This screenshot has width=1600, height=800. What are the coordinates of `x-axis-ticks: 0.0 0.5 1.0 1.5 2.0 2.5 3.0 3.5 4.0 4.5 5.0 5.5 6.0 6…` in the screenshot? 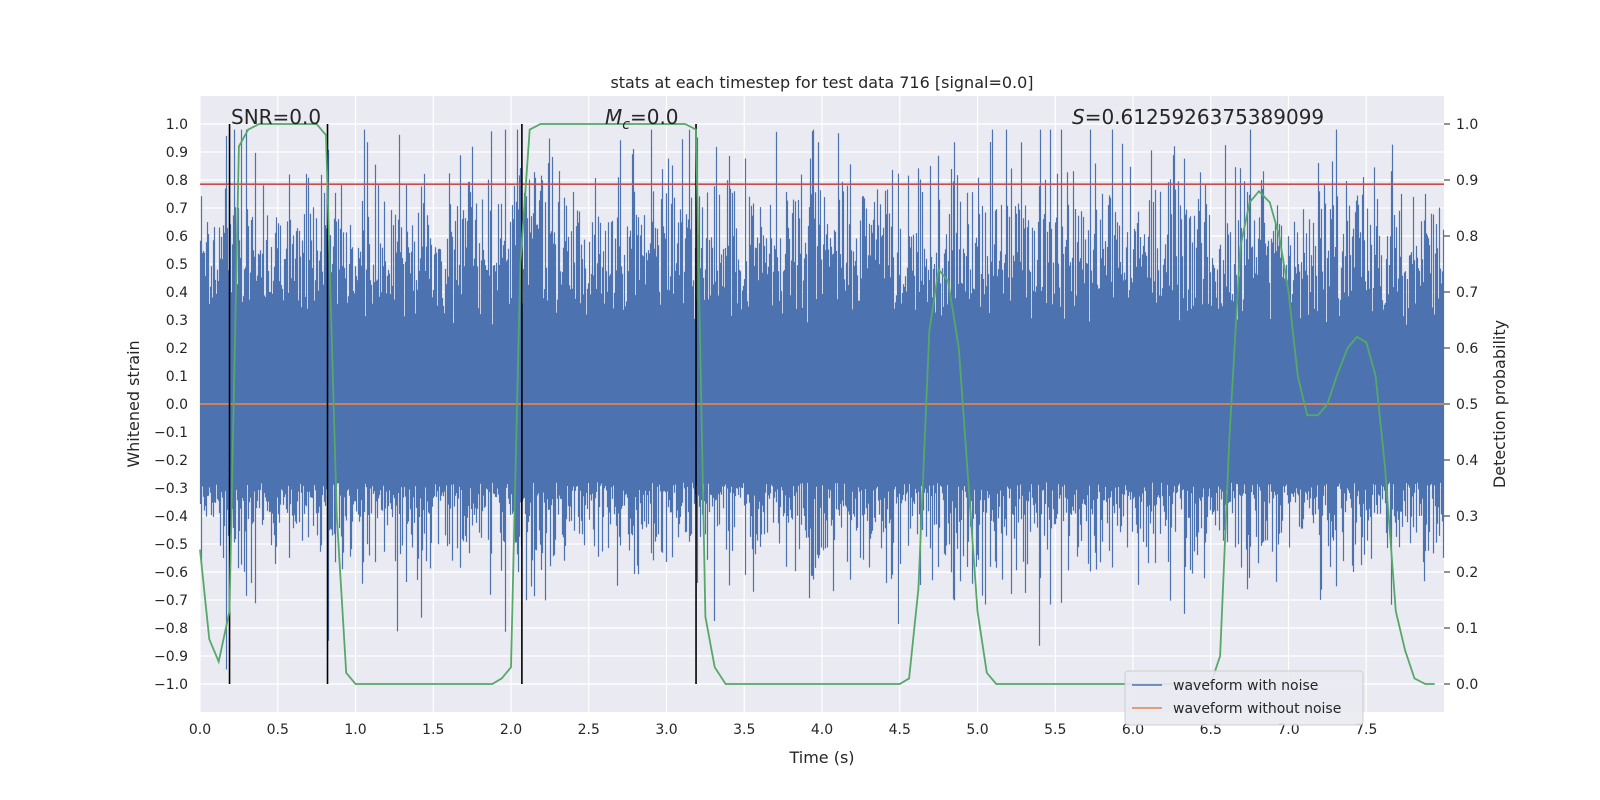 It's located at (783, 730).